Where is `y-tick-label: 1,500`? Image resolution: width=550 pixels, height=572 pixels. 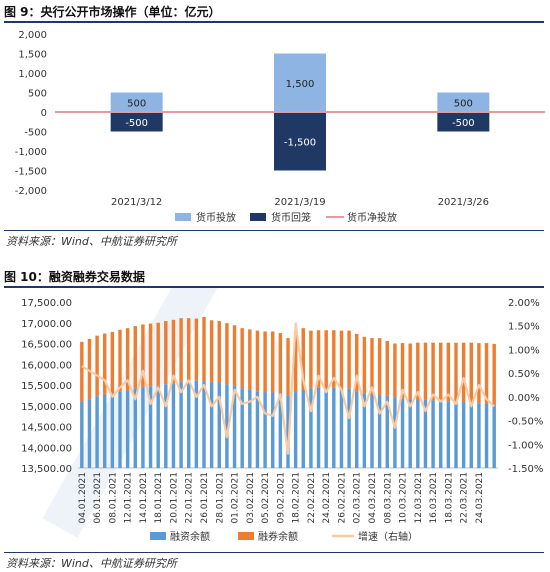 y-tick-label: 1,500 is located at coordinates (32, 55).